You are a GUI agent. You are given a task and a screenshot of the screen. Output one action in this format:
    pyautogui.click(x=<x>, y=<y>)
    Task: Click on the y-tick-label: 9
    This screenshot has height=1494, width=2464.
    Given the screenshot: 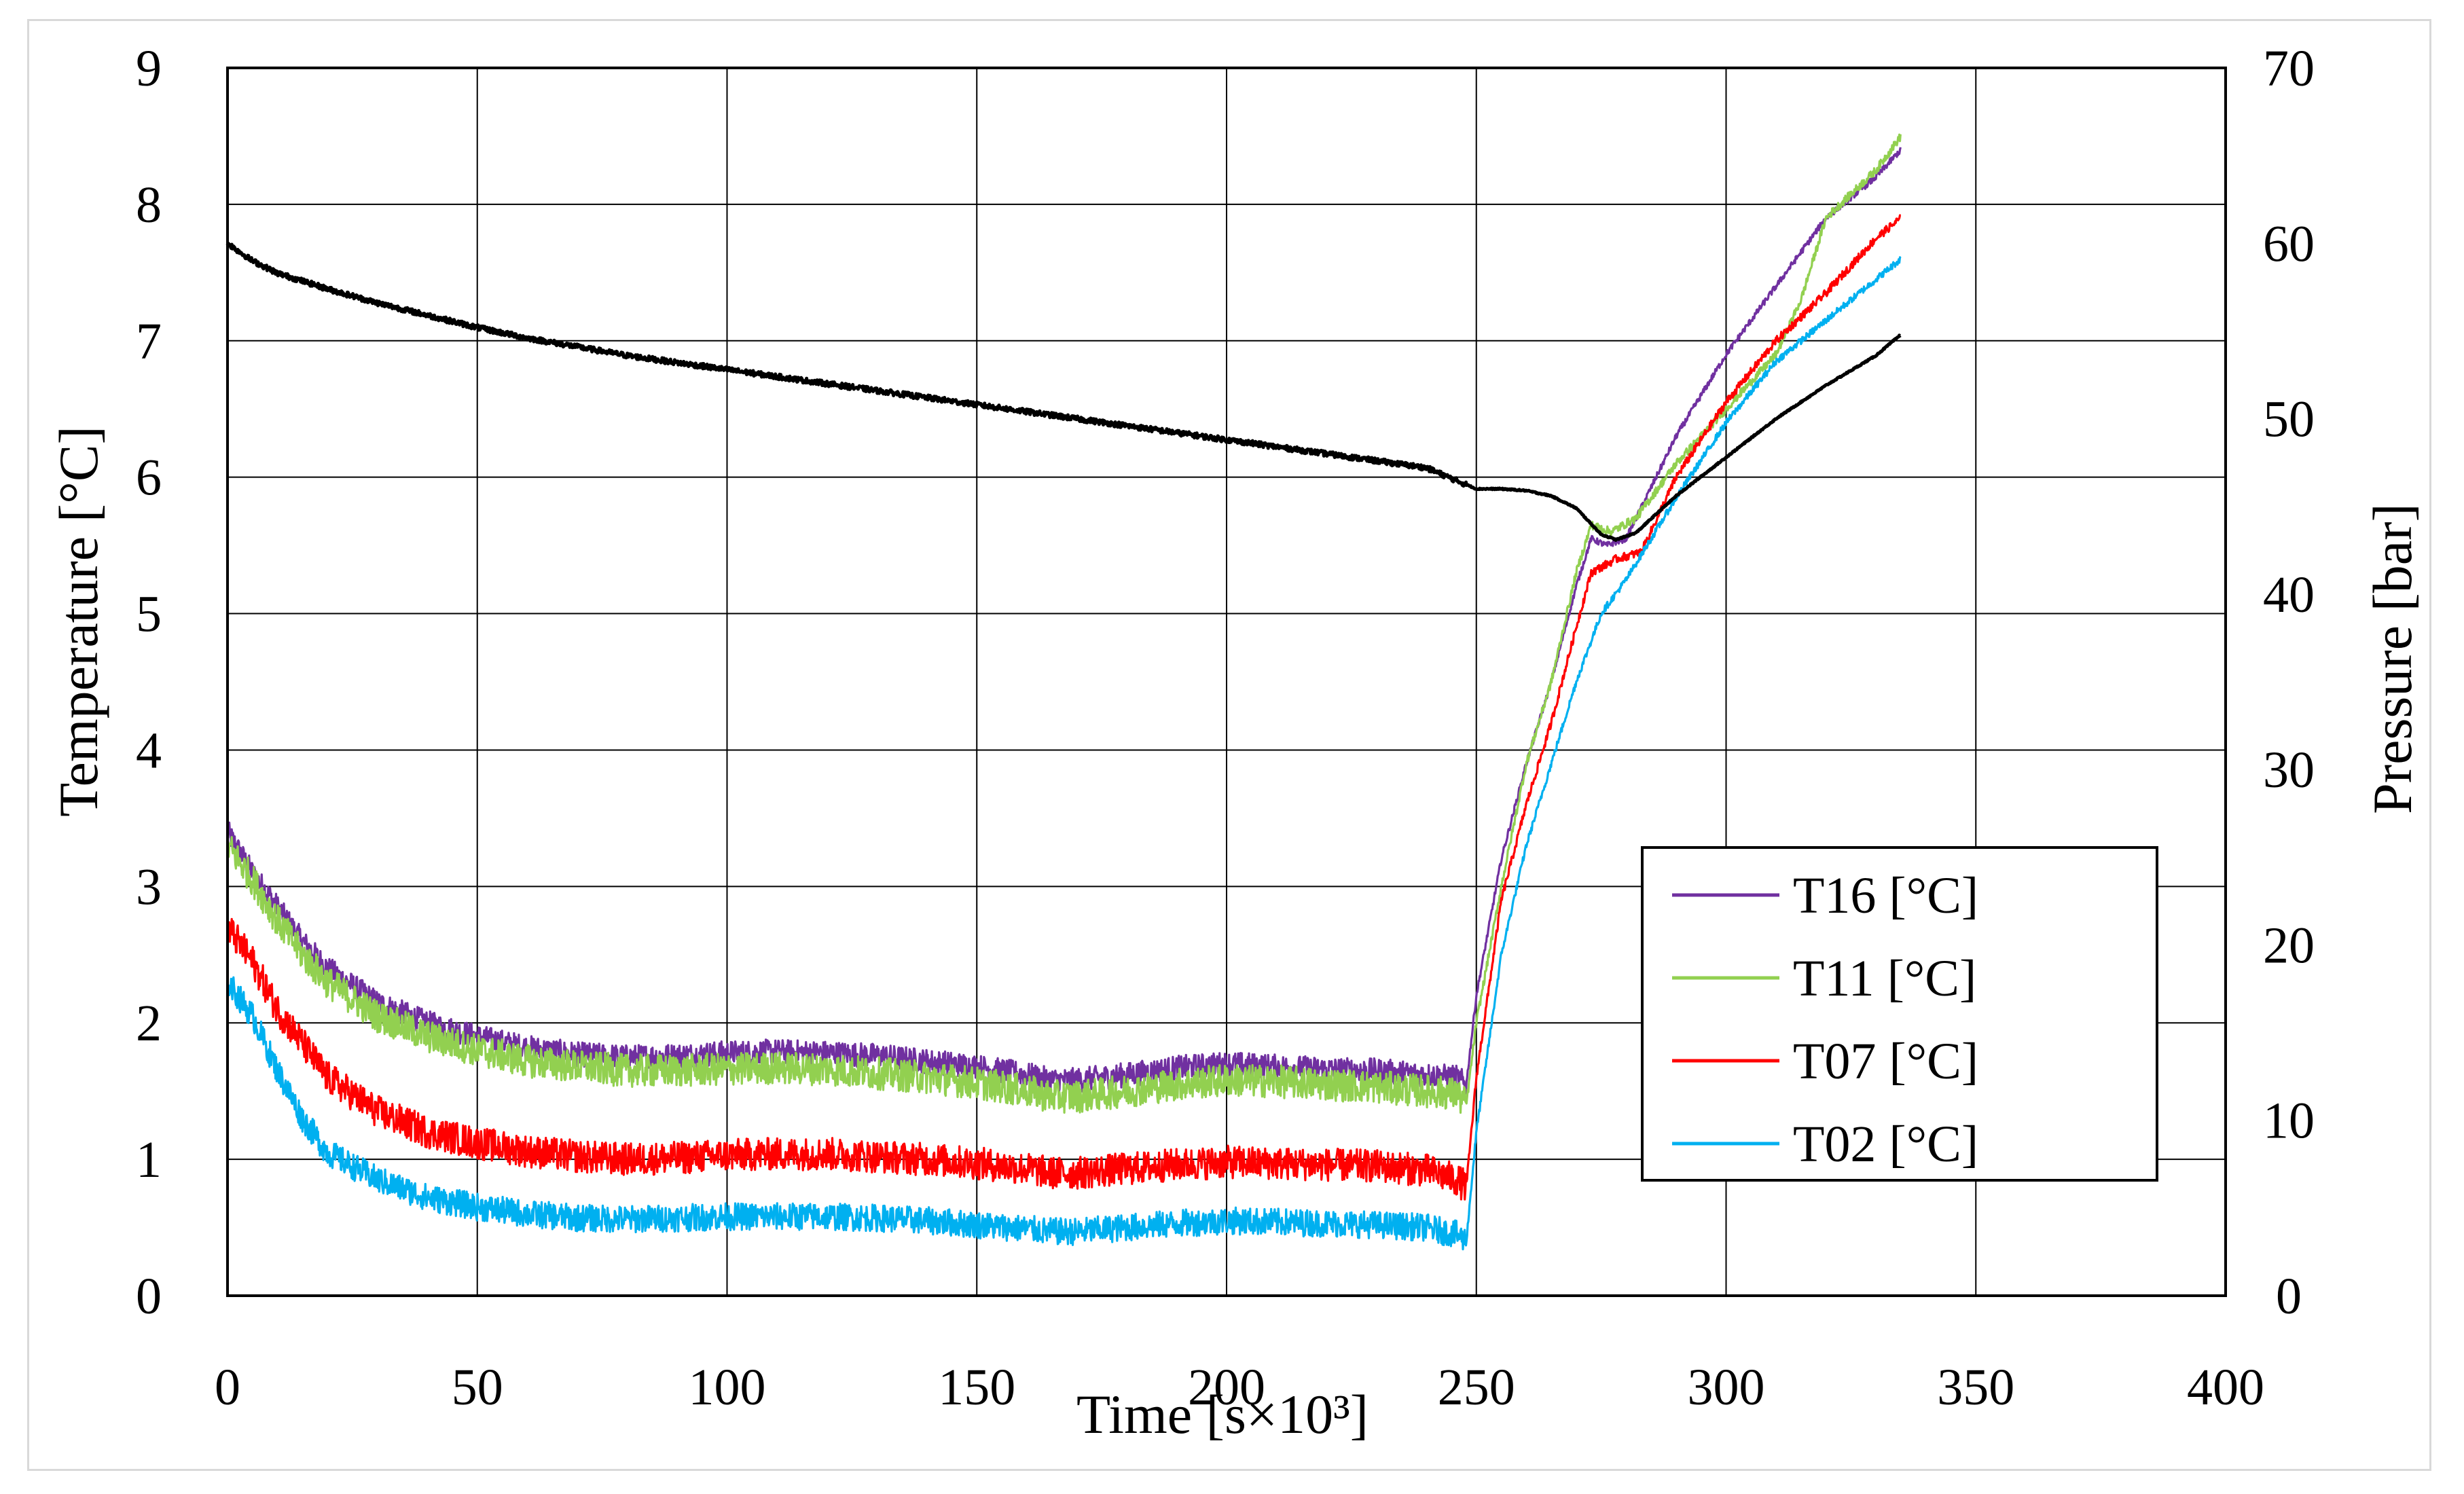 What is the action you would take?
    pyautogui.click(x=149, y=68)
    